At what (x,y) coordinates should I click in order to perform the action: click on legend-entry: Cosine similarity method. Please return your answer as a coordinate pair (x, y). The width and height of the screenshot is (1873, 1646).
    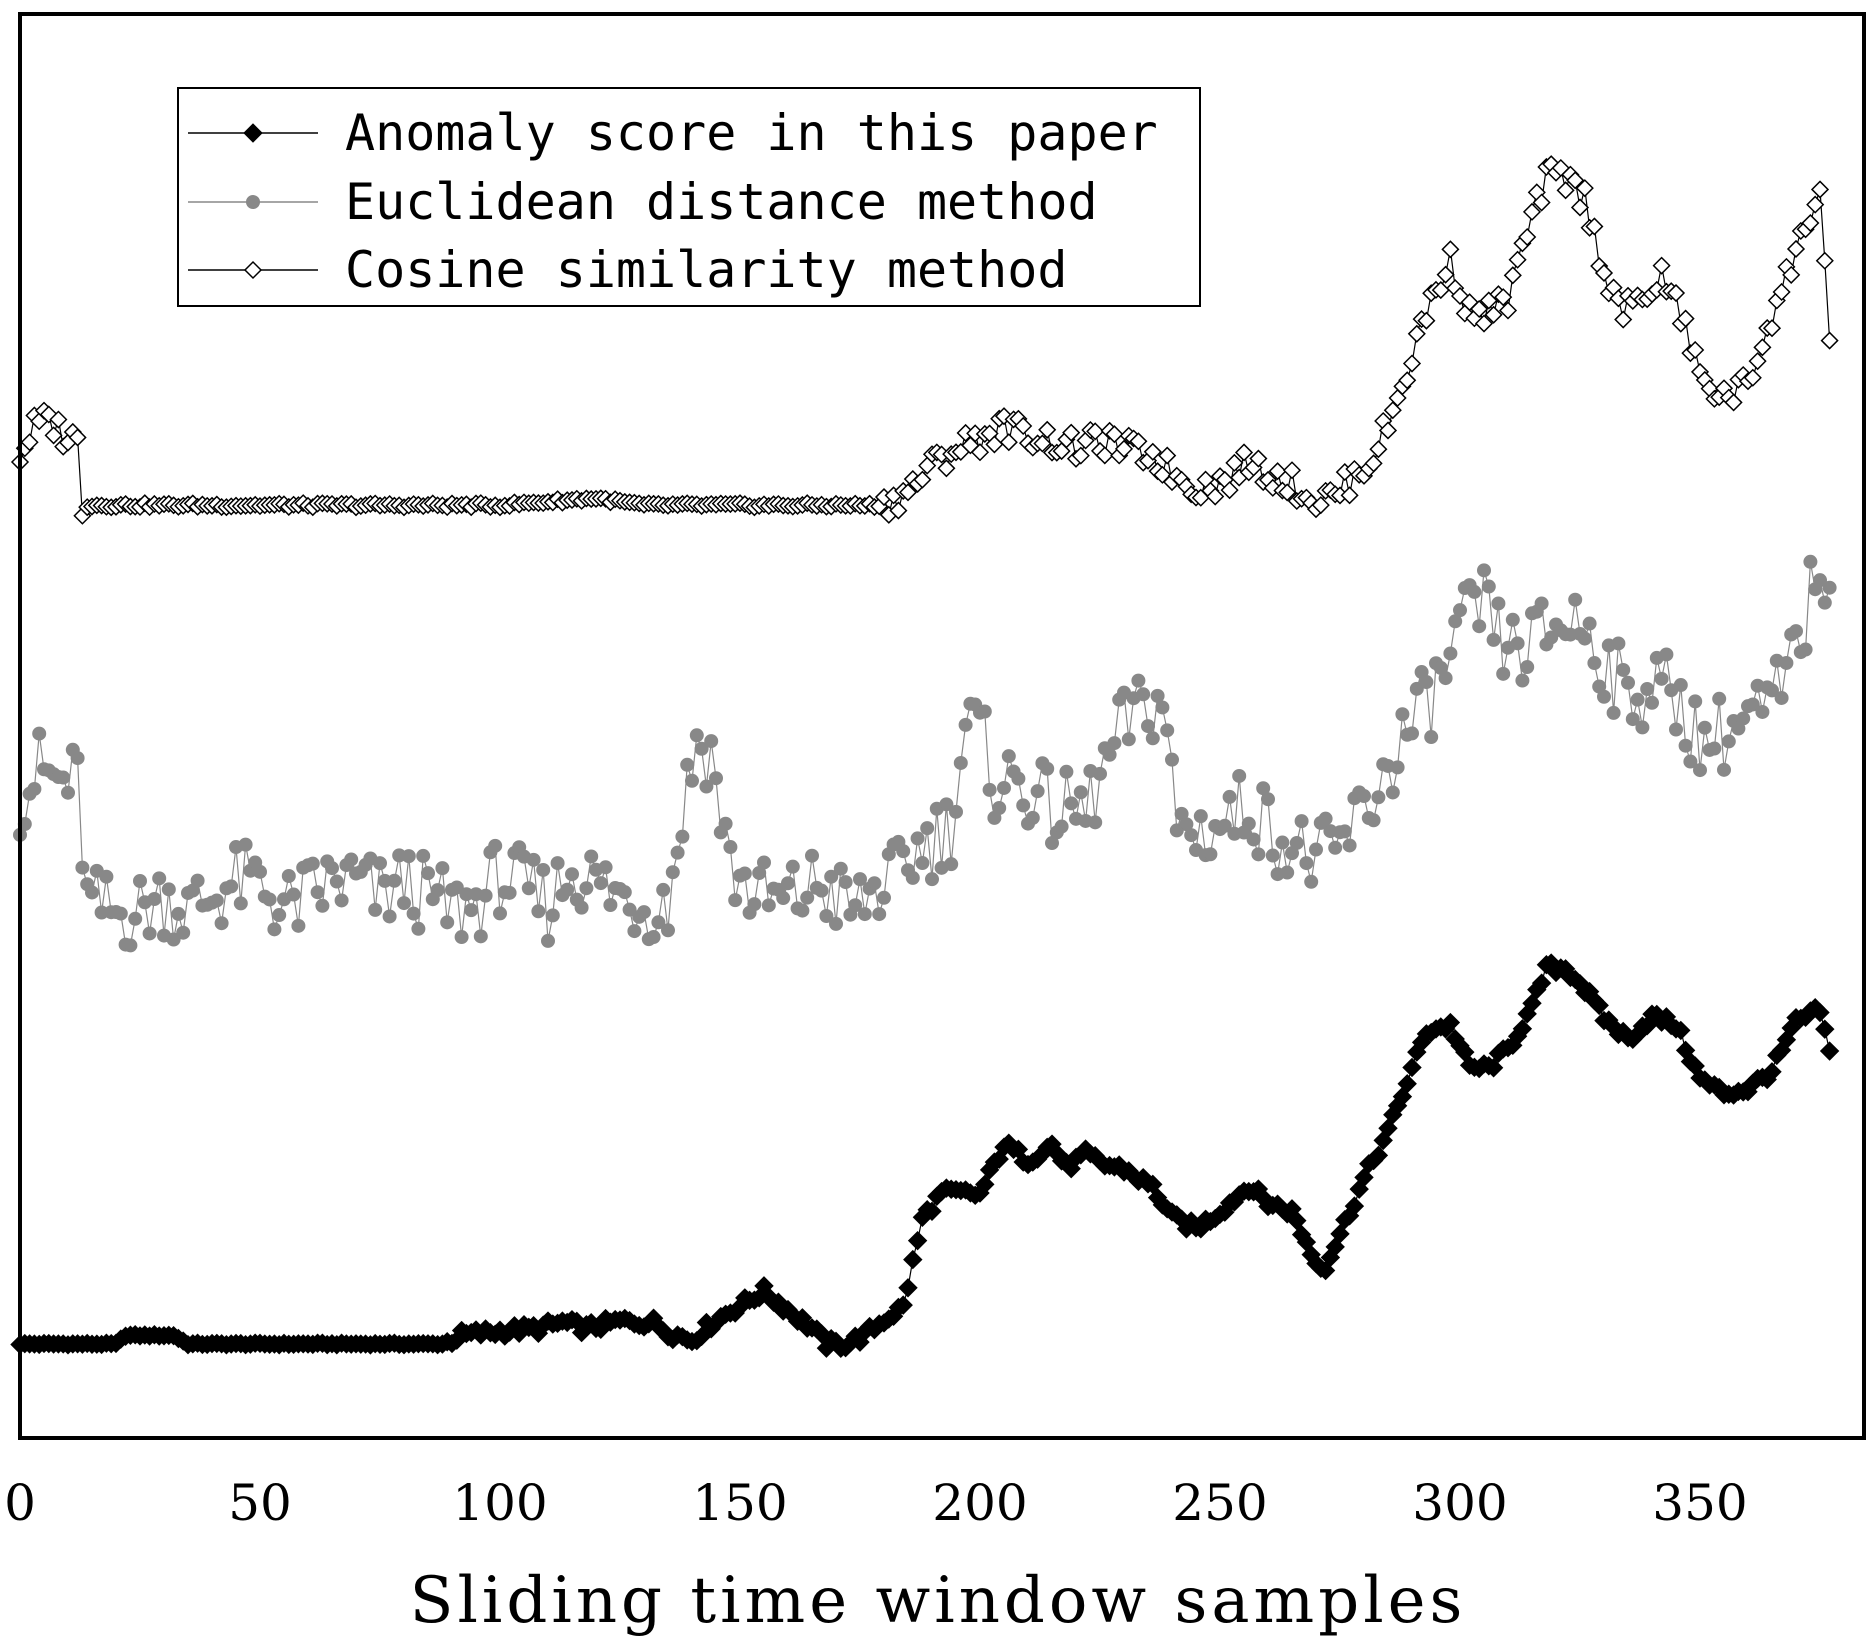
    Looking at the image, I should click on (627, 270).